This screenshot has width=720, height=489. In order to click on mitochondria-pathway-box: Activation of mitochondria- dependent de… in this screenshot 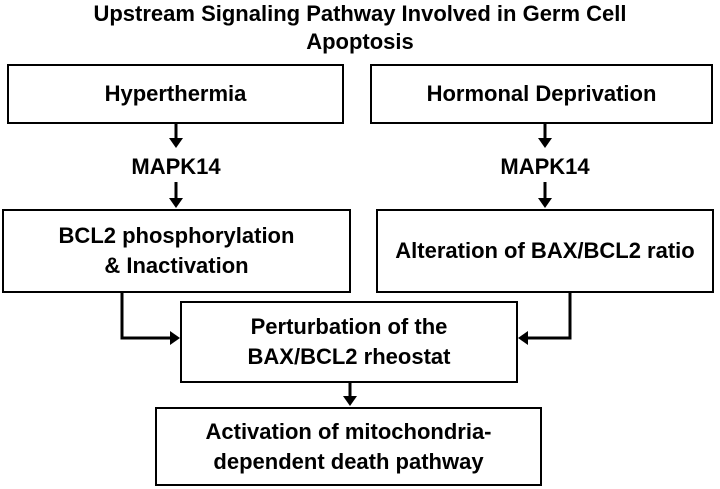, I will do `click(348, 446)`.